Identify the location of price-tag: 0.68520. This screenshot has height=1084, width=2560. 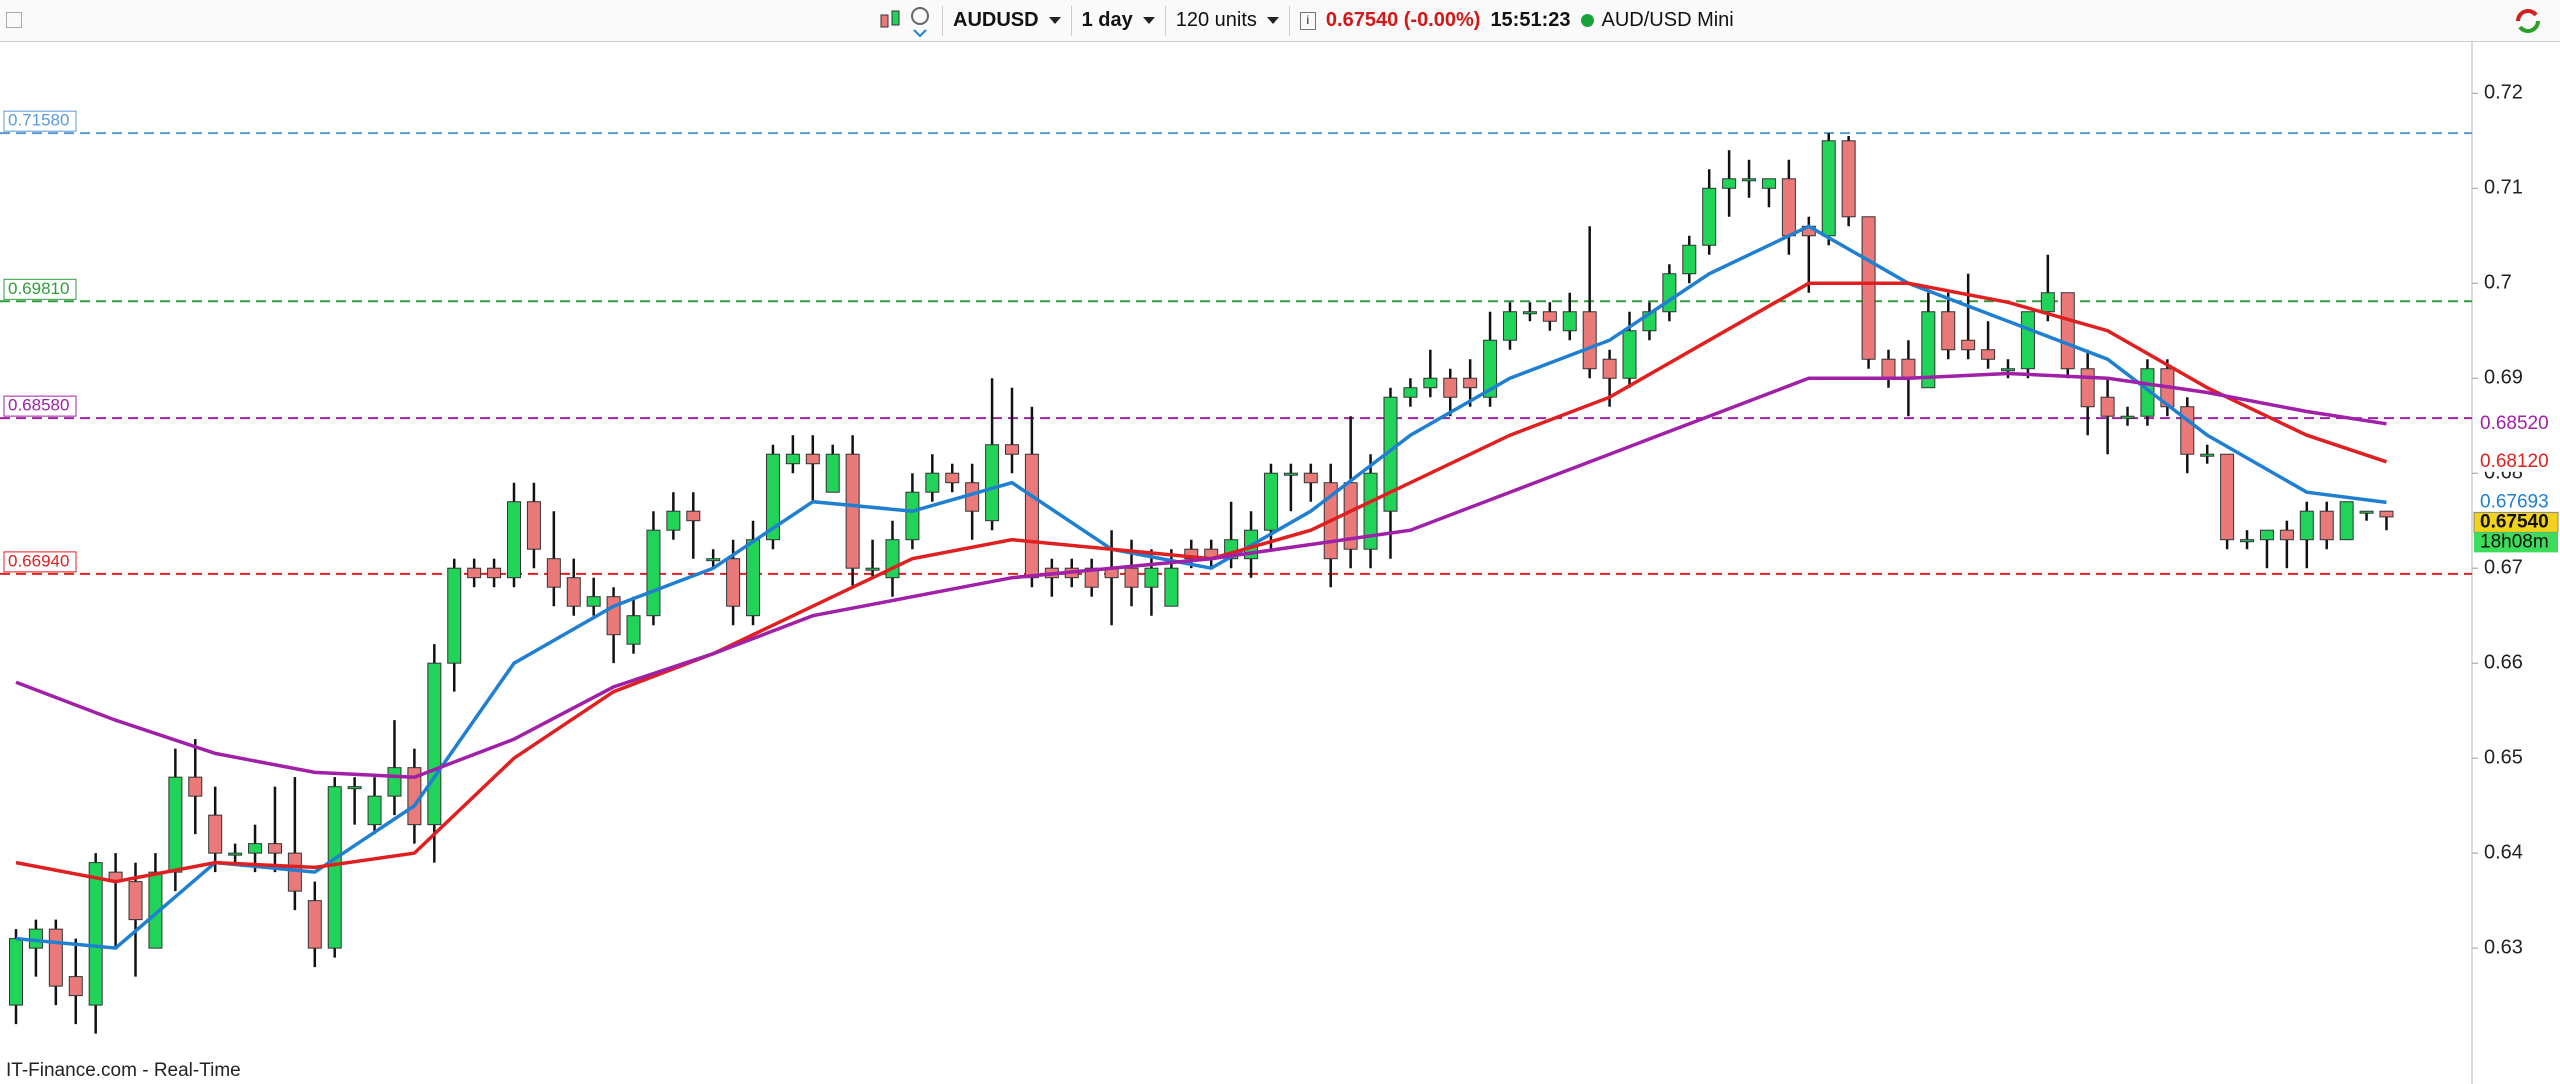
(2514, 423).